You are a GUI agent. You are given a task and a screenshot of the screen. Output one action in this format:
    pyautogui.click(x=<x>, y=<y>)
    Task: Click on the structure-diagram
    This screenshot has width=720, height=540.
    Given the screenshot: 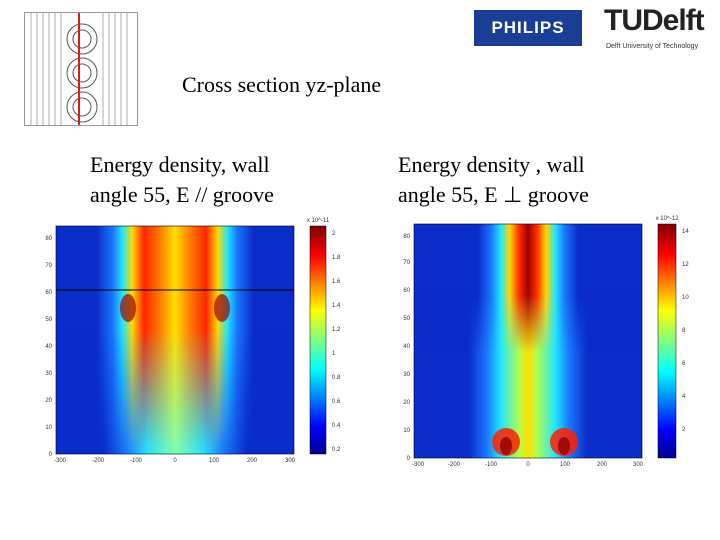 What is the action you would take?
    pyautogui.click(x=81, y=69)
    